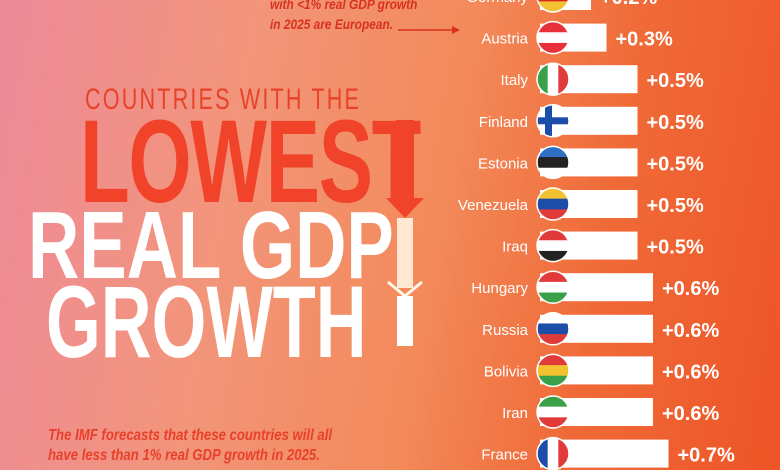 This screenshot has width=780, height=470. What do you see at coordinates (553, 162) in the screenshot?
I see `flag-icon-estonia` at bounding box center [553, 162].